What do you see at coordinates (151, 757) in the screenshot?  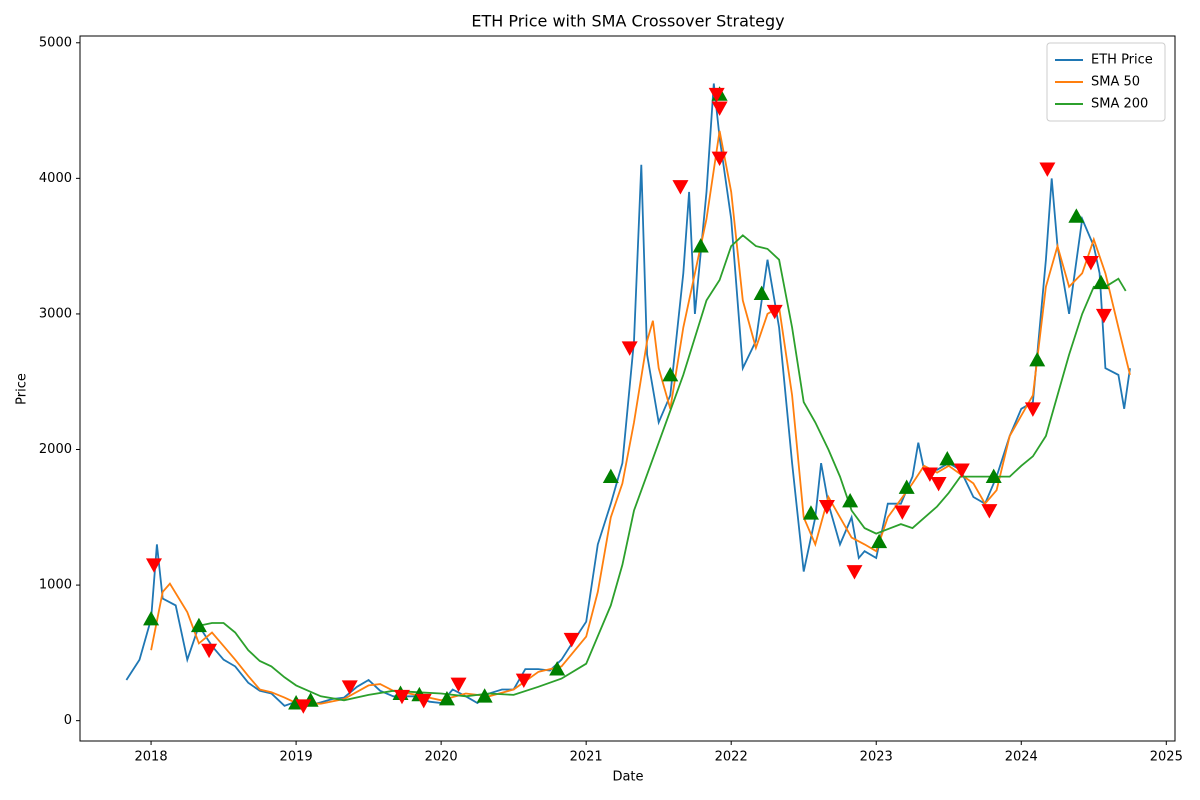 I see `x-tick-label: 2018` at bounding box center [151, 757].